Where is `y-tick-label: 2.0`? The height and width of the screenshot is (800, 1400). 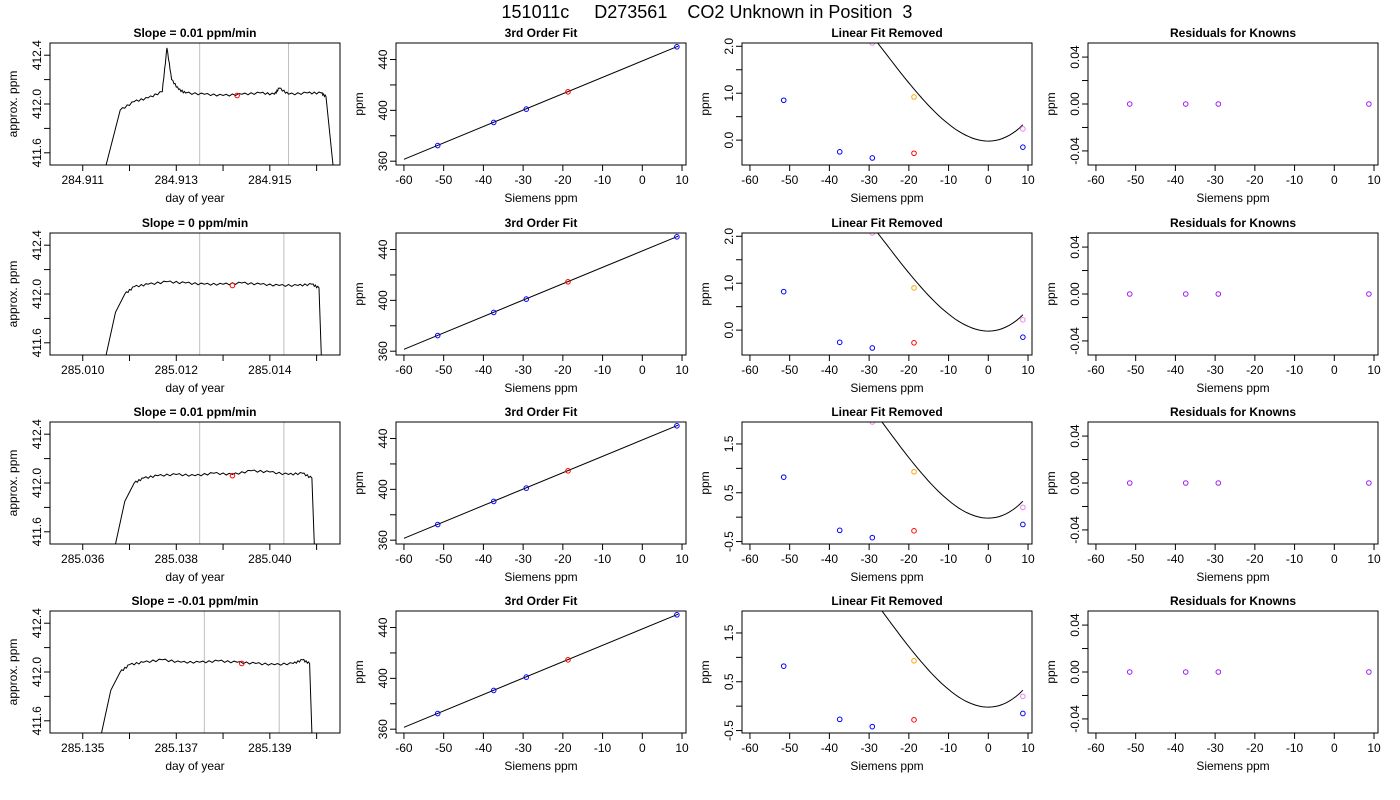 y-tick-label: 2.0 is located at coordinates (729, 236).